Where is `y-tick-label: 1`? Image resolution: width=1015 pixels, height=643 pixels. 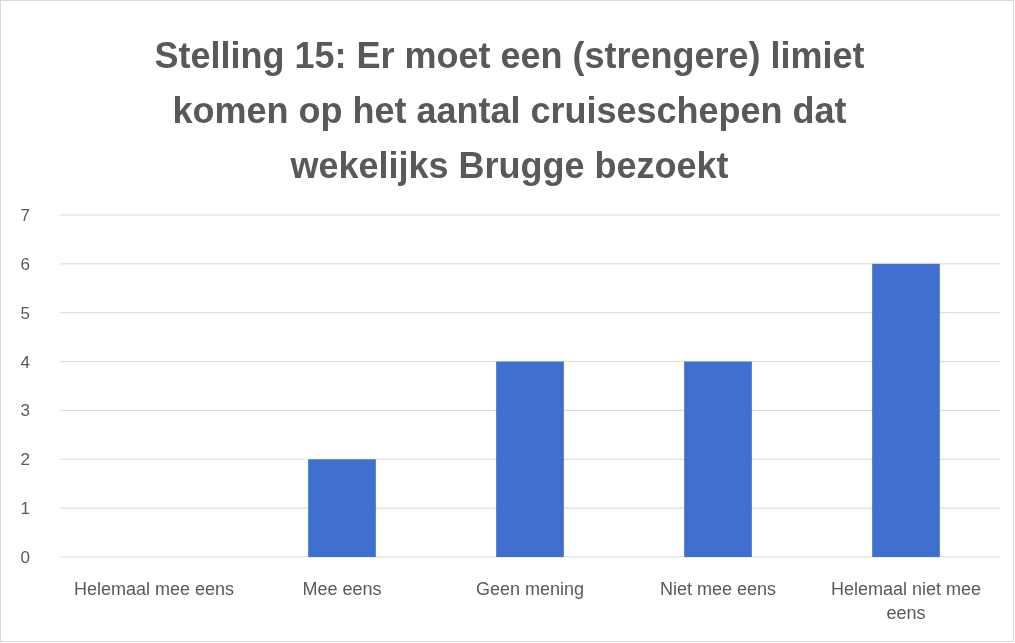
y-tick-label: 1 is located at coordinates (25, 509).